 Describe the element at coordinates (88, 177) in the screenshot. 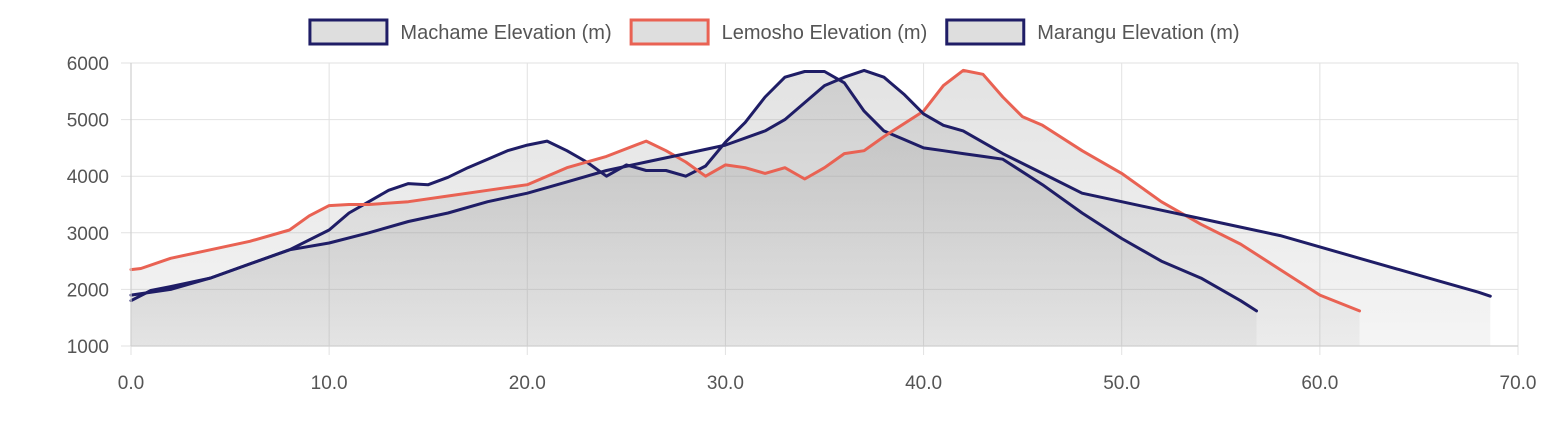

I see `y-tick-label: 4000` at that location.